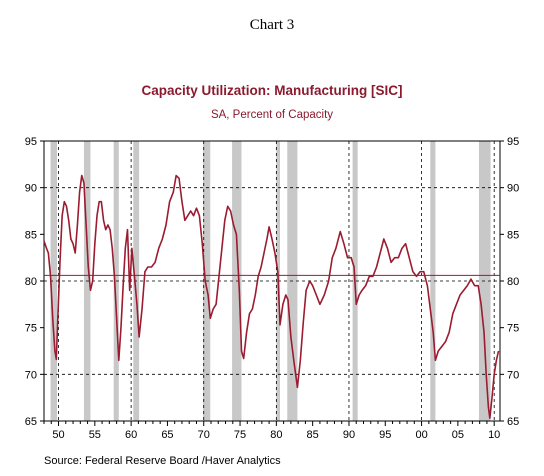  What do you see at coordinates (458, 435) in the screenshot?
I see `xtick-label-05: 05` at bounding box center [458, 435].